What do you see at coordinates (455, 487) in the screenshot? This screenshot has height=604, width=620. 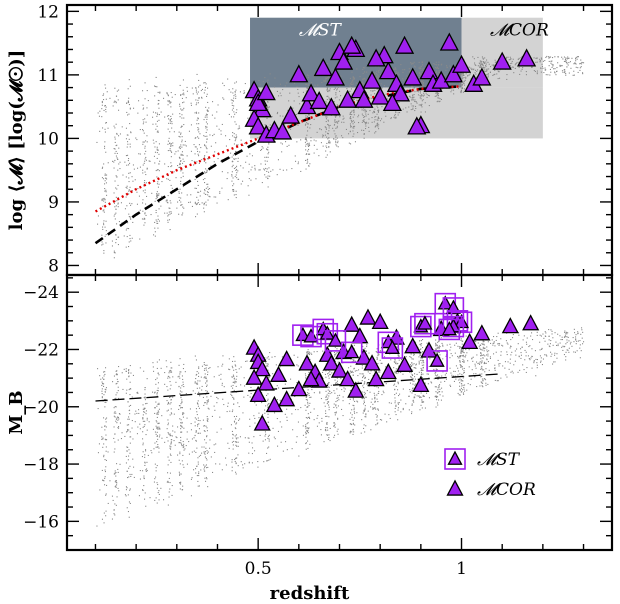 I see `legend-mcor-marker` at bounding box center [455, 487].